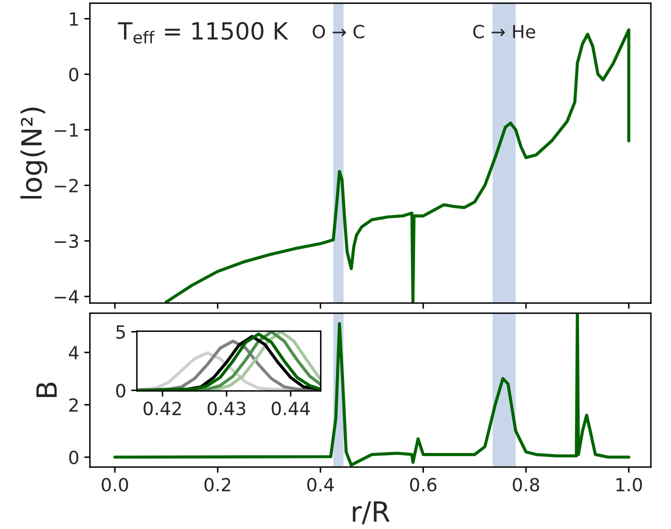 The height and width of the screenshot is (529, 671). I want to click on x-tick-label: 0.6, so click(423, 485).